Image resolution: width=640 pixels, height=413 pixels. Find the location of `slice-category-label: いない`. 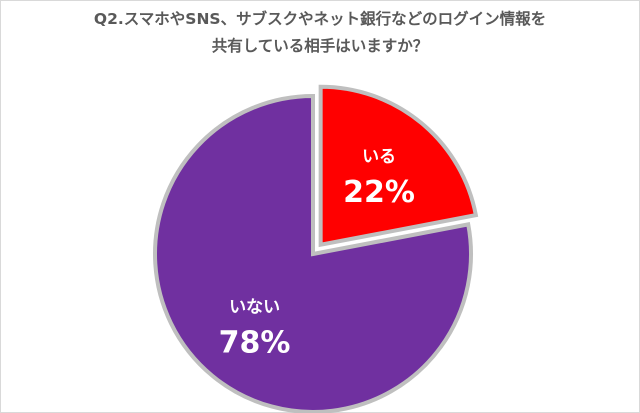

slice-category-label: いない is located at coordinates (254, 308).